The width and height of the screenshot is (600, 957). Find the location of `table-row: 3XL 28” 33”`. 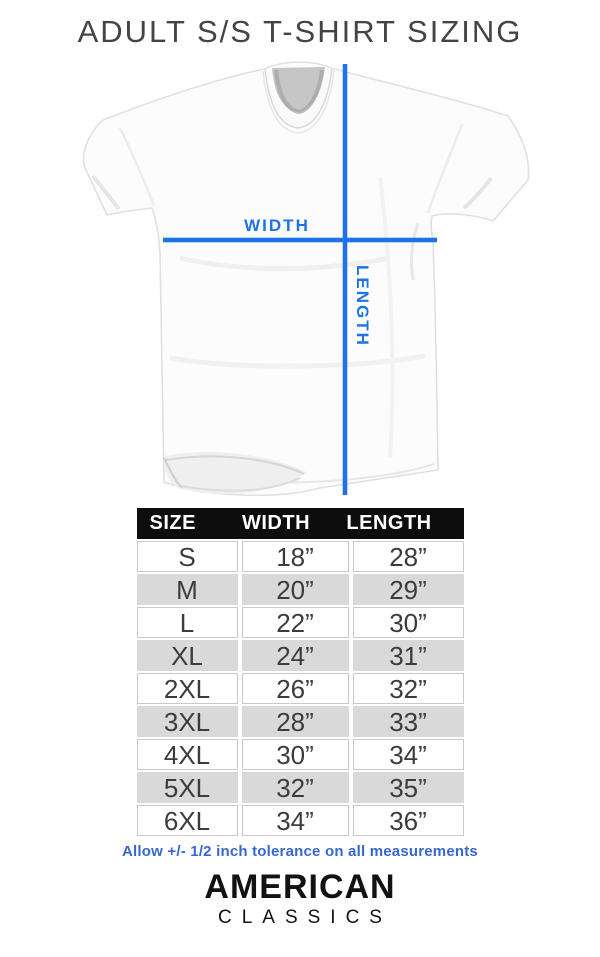

table-row: 3XL 28” 33” is located at coordinates (300, 721).